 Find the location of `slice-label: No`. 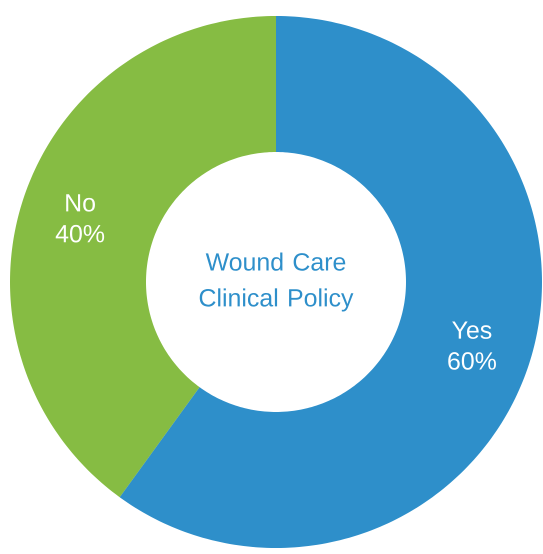

slice-label: No is located at coordinates (80, 203).